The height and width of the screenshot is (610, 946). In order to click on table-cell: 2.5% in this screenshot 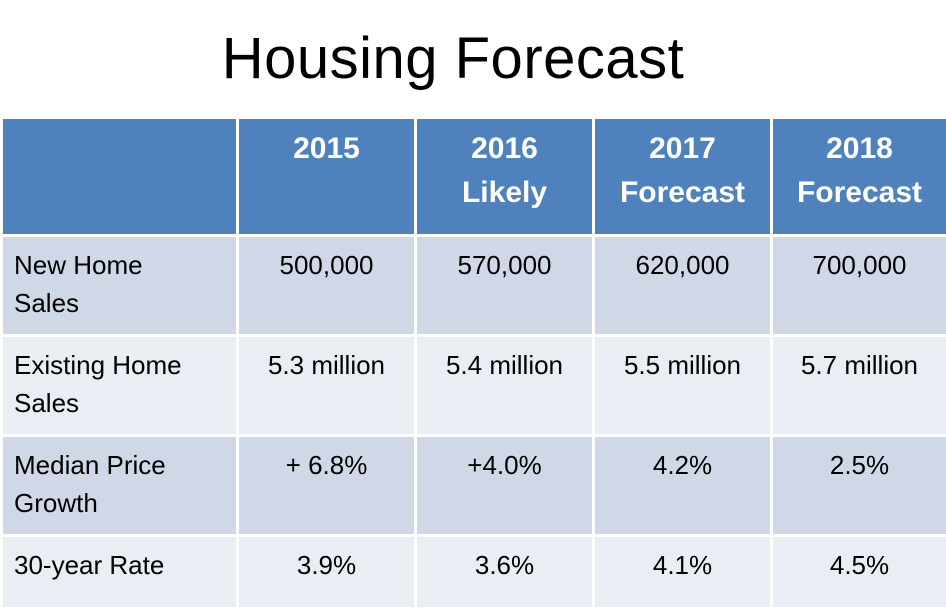, I will do `click(859, 486)`.